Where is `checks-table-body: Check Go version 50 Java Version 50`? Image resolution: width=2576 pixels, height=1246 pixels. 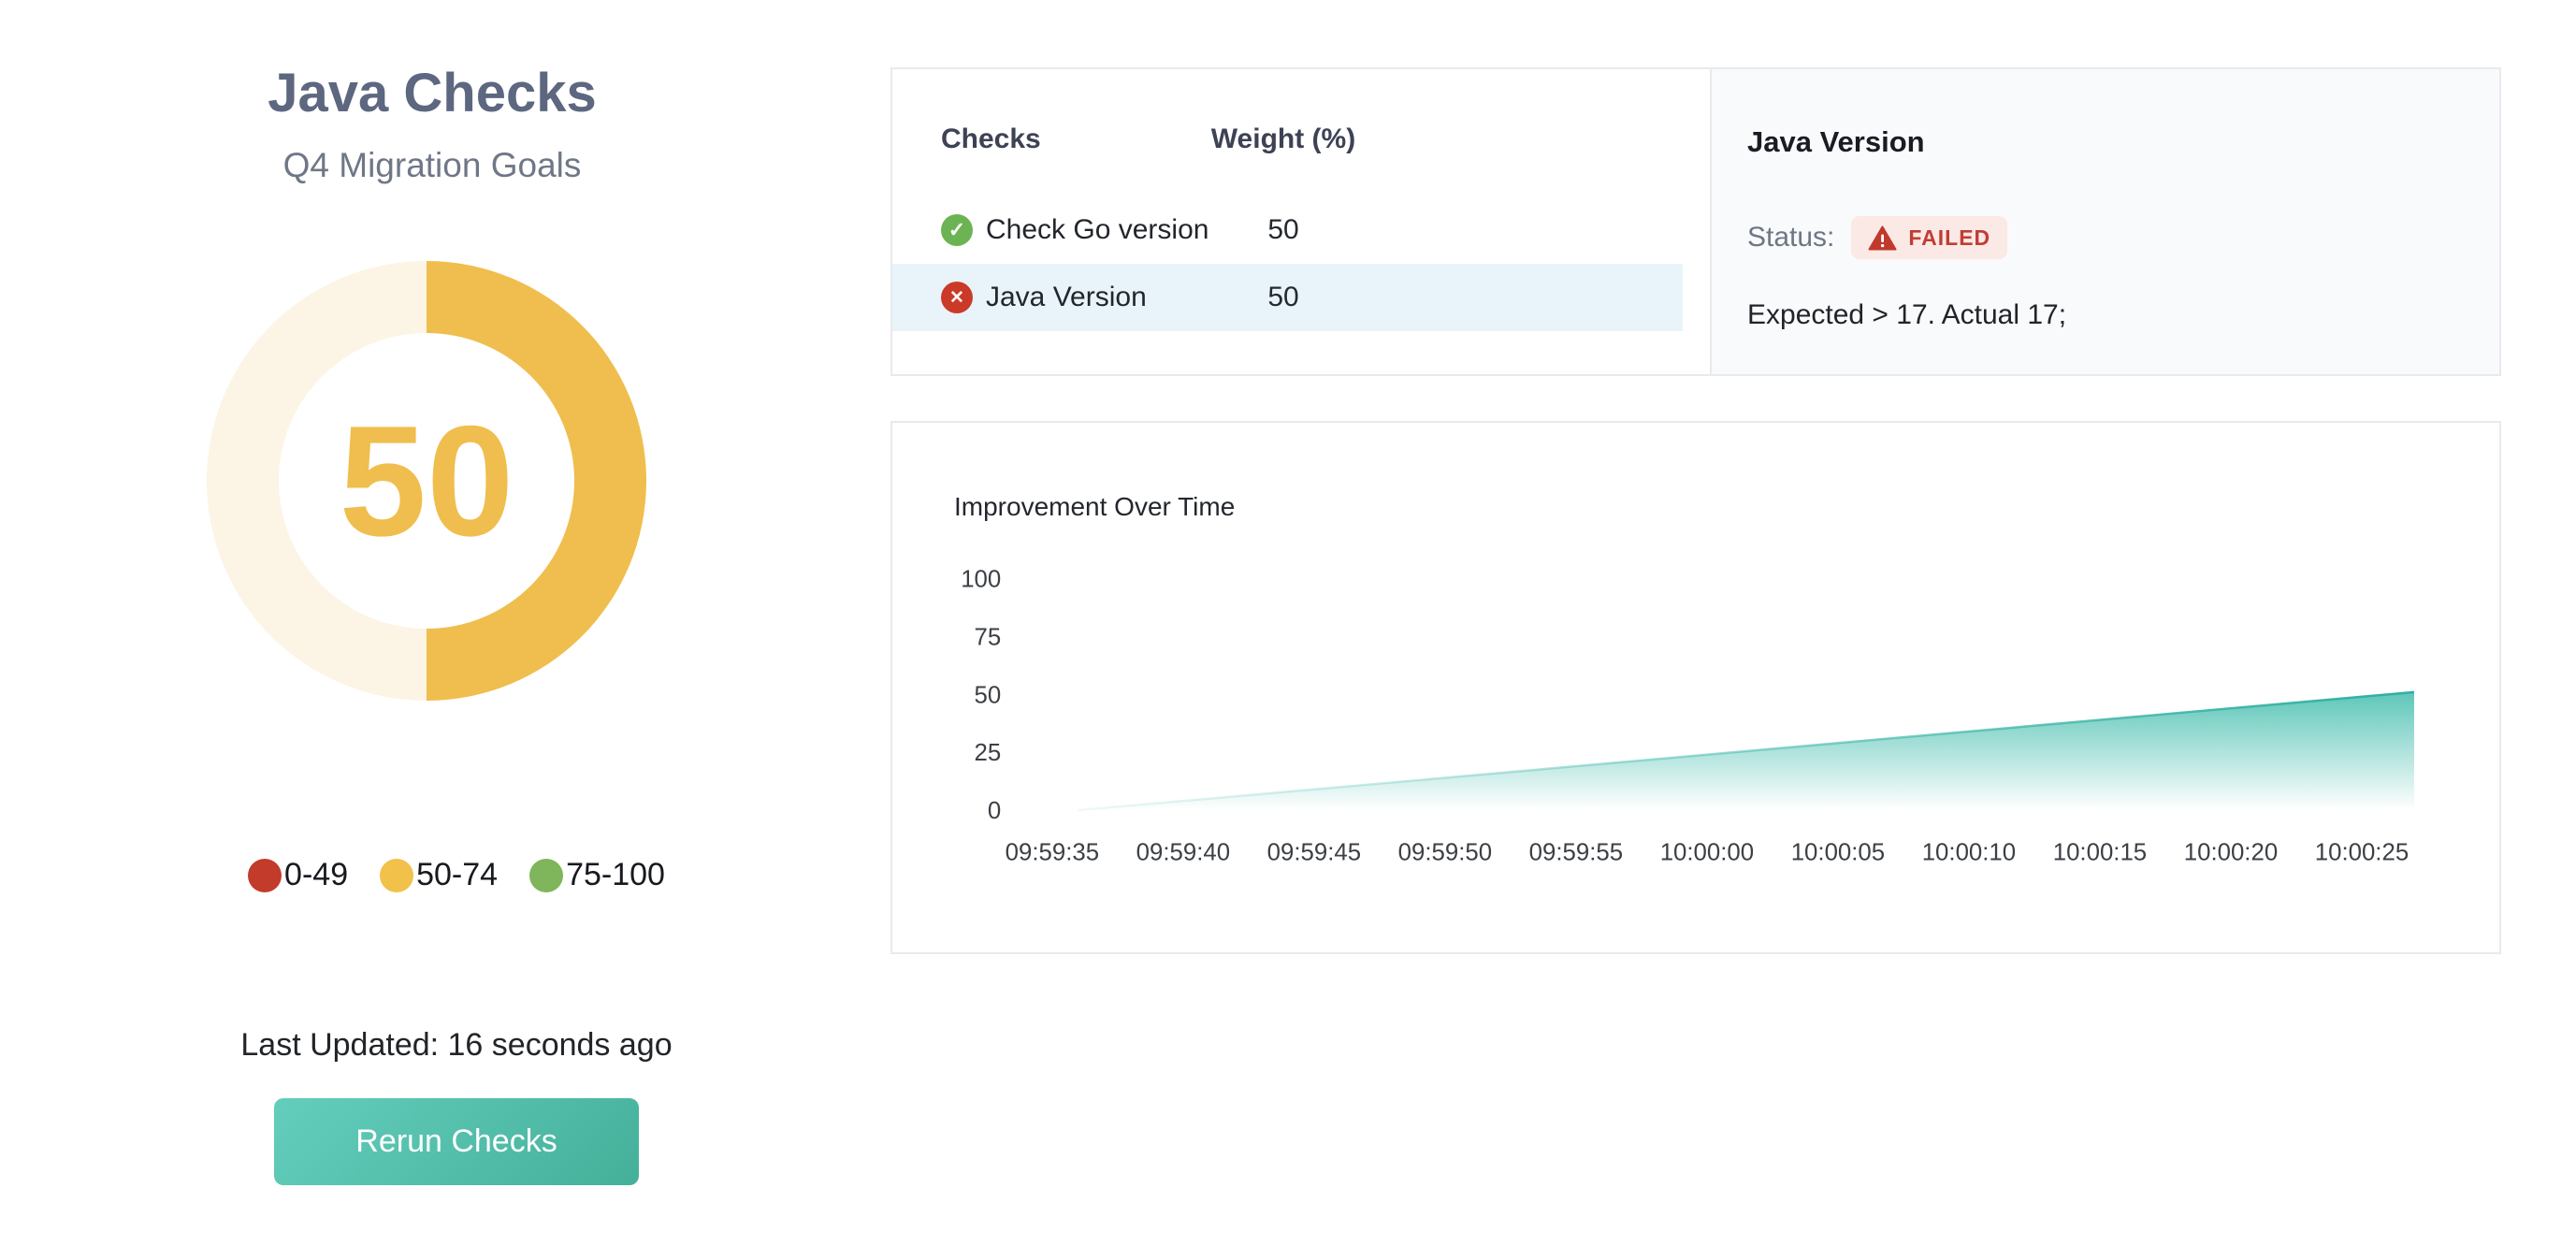 checks-table-body: Check Go version 50 Java Version 50 is located at coordinates (1301, 263).